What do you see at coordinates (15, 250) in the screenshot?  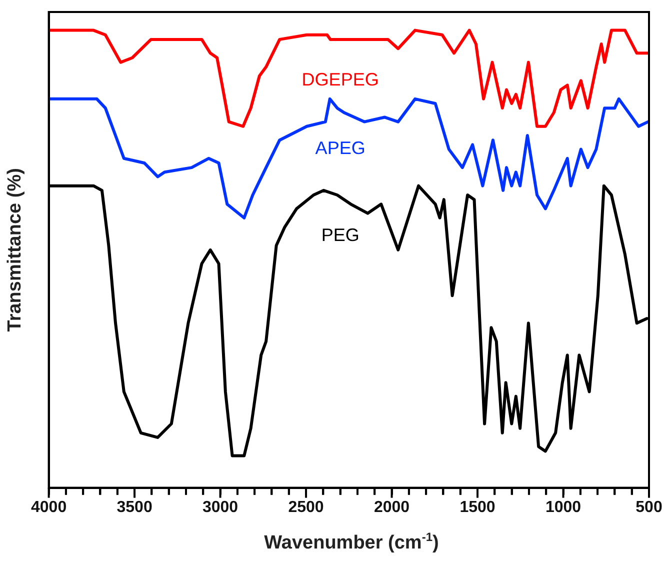 I see `y-axis-title: Transmittance (%)` at bounding box center [15, 250].